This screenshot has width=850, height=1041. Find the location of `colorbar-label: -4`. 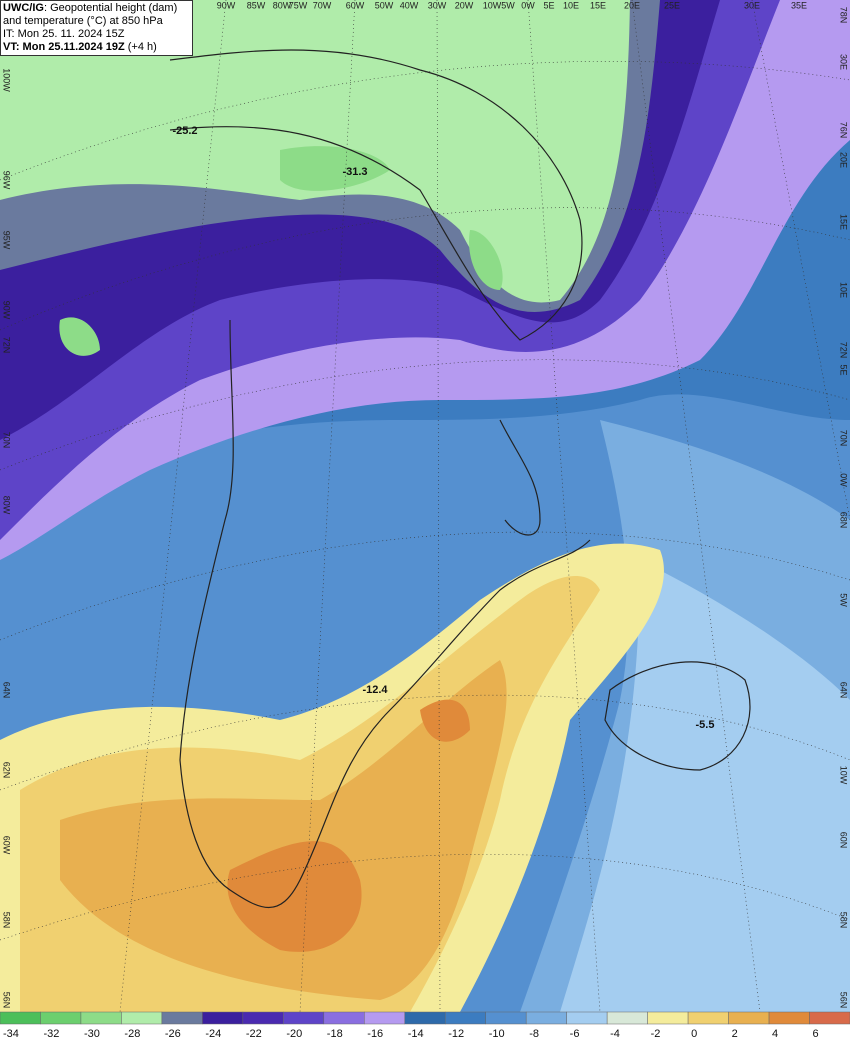

colorbar-label: -4 is located at coordinates (615, 1034).